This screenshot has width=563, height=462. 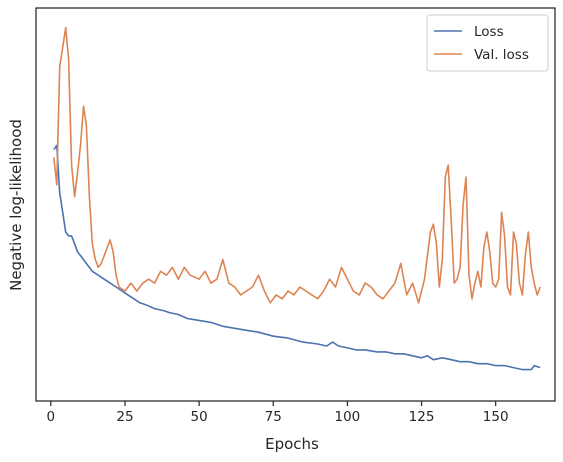 I want to click on legend-box, so click(x=487, y=43).